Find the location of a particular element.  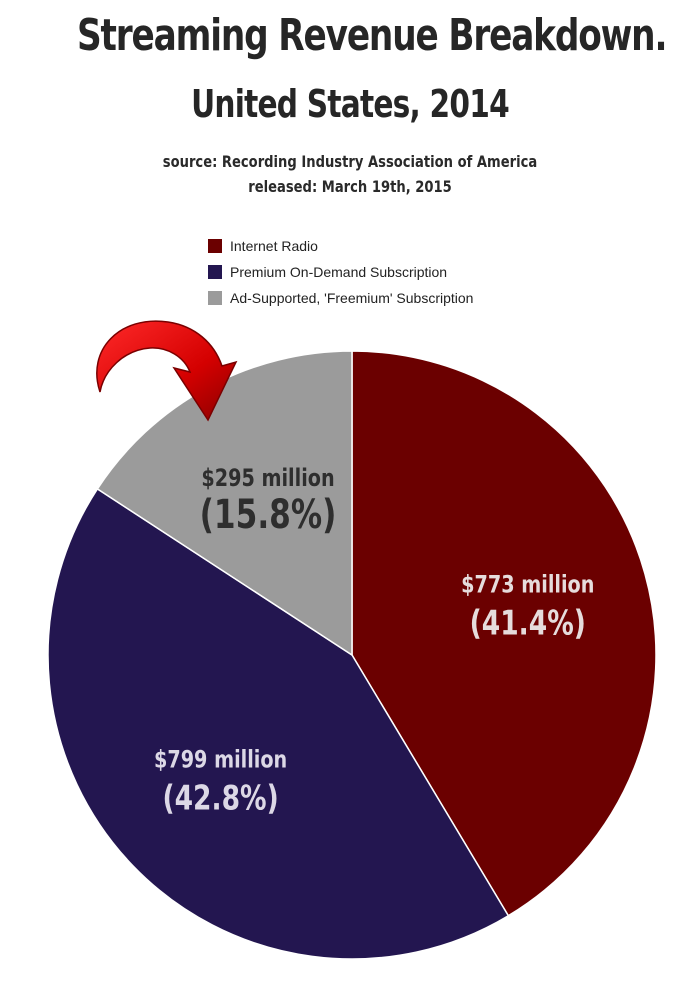

legend-label-internet-radio: Internet Radio is located at coordinates (274, 246).